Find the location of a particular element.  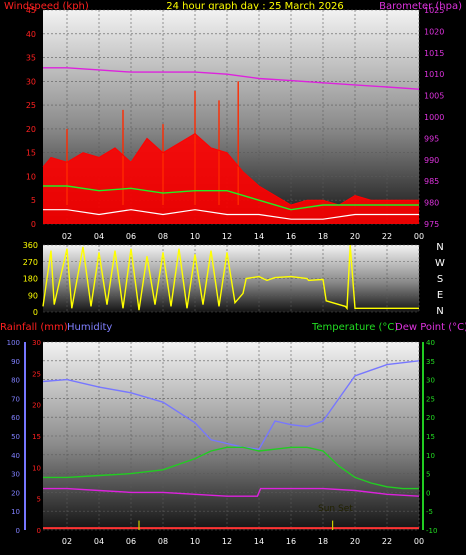

wind-tick-label: 0 is located at coordinates (33, 224).